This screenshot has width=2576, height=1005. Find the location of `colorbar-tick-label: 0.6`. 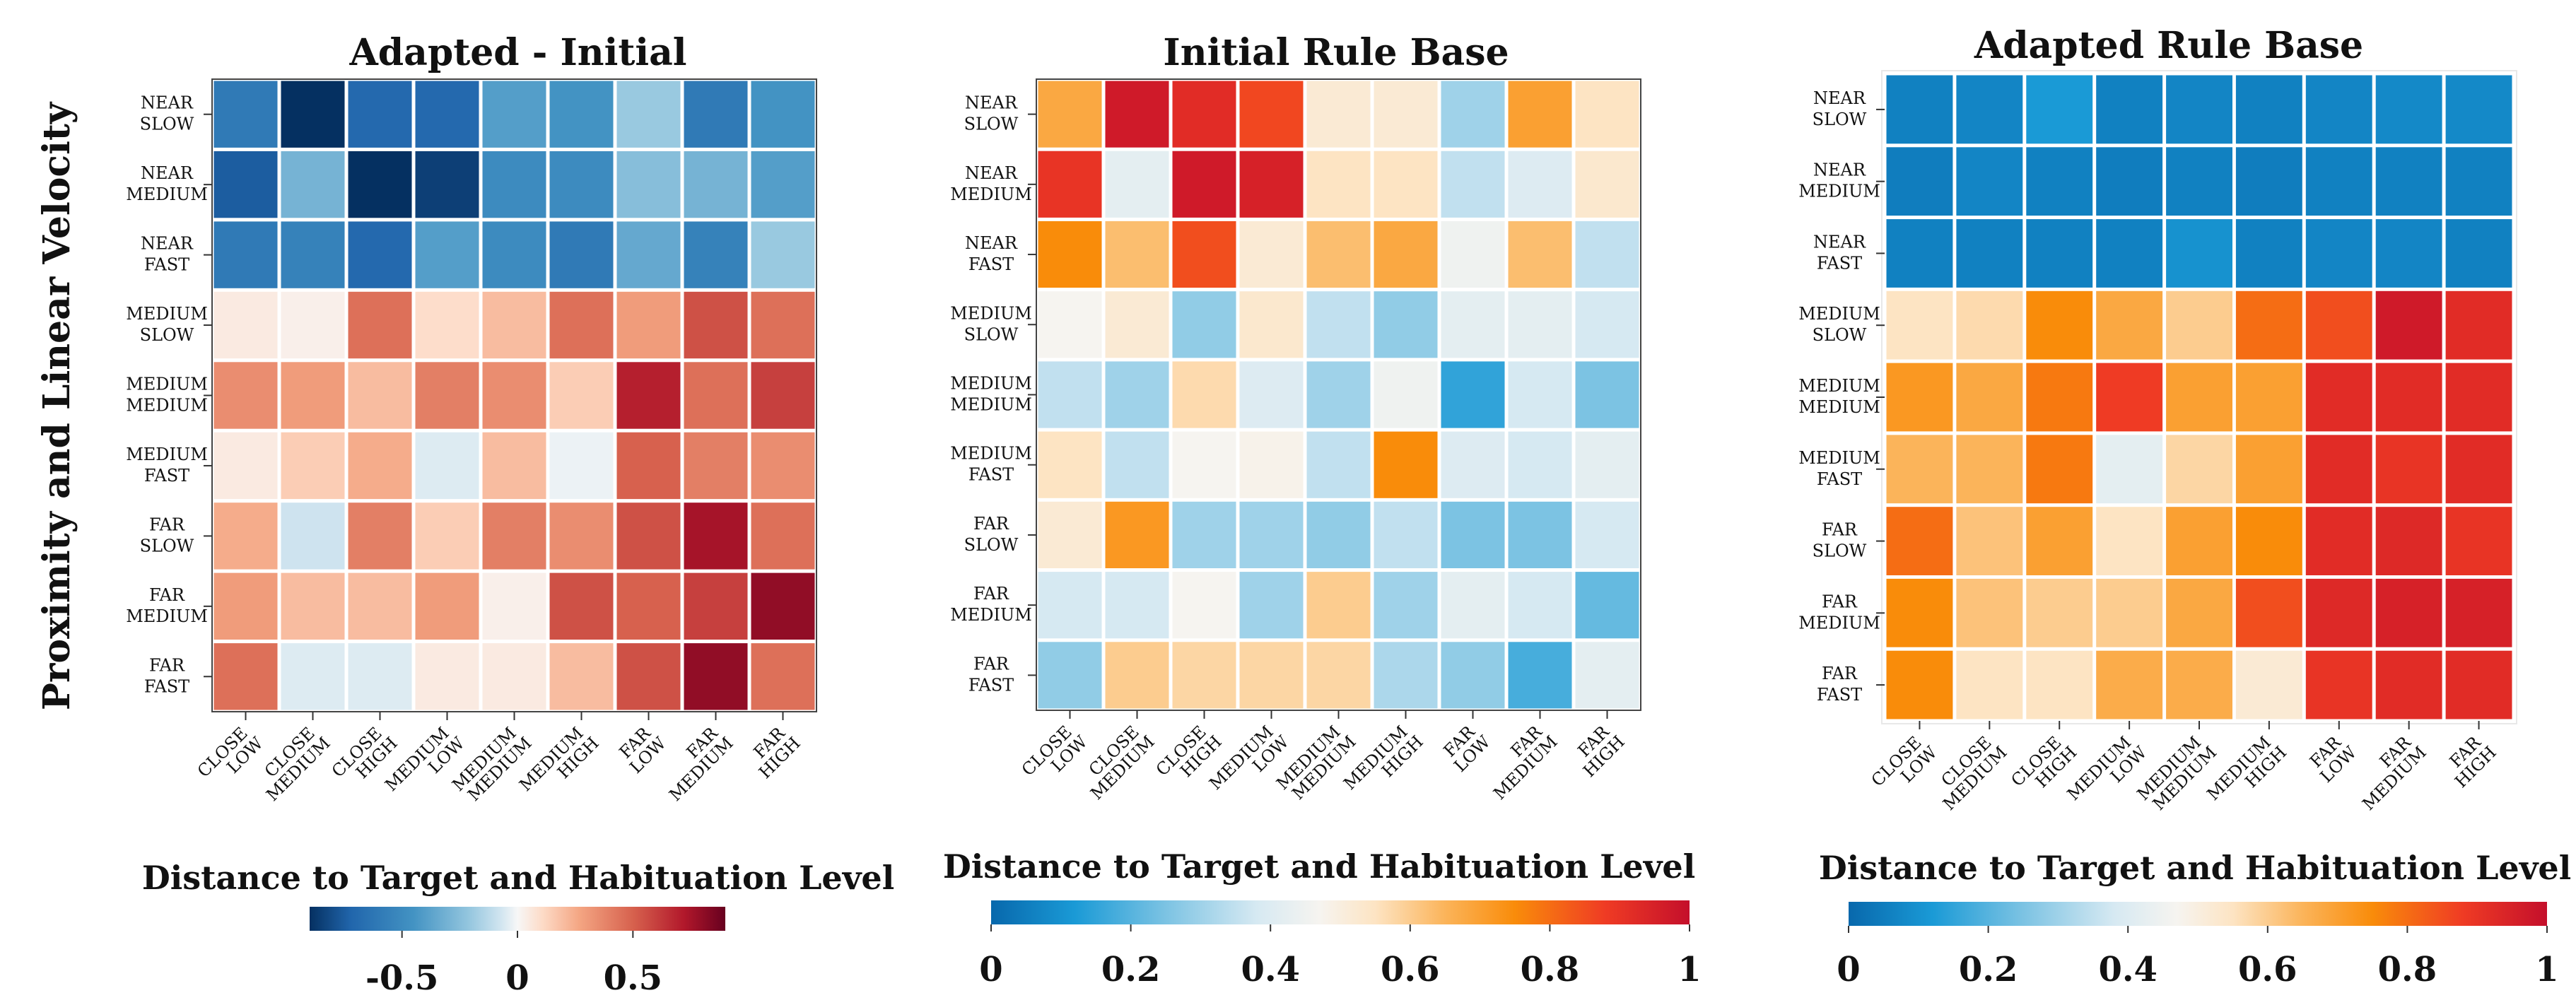

colorbar-tick-label: 0.6 is located at coordinates (1411, 969).